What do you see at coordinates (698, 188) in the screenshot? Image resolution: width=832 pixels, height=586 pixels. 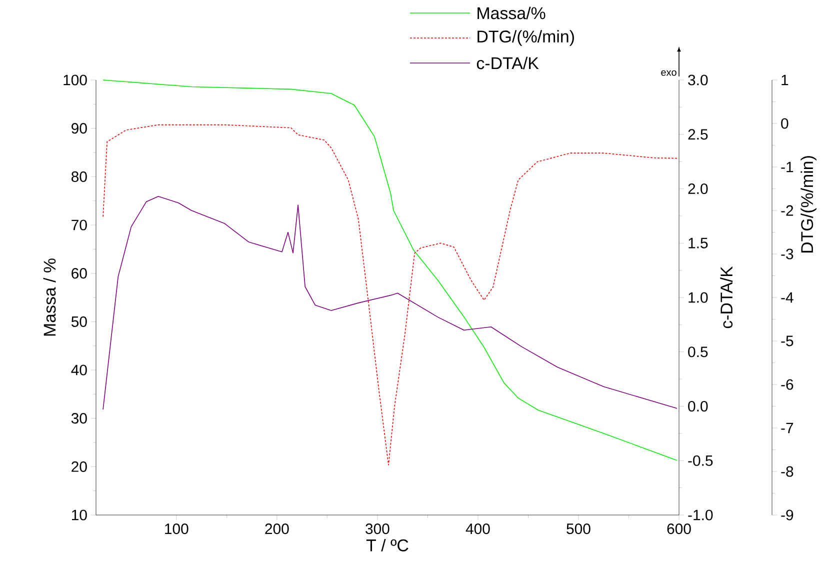 I see `y2-tick-label: 2.0` at bounding box center [698, 188].